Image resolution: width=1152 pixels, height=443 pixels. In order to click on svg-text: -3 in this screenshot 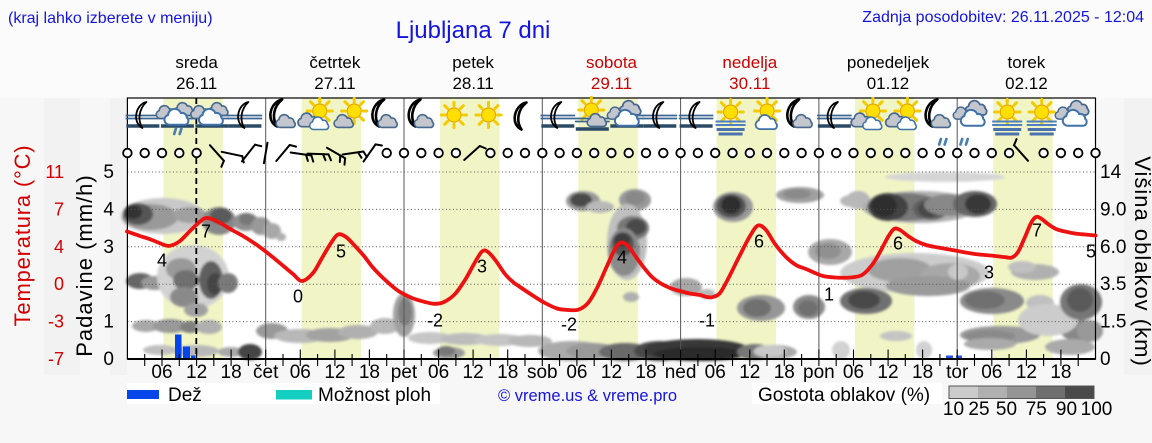, I will do `click(56, 322)`.